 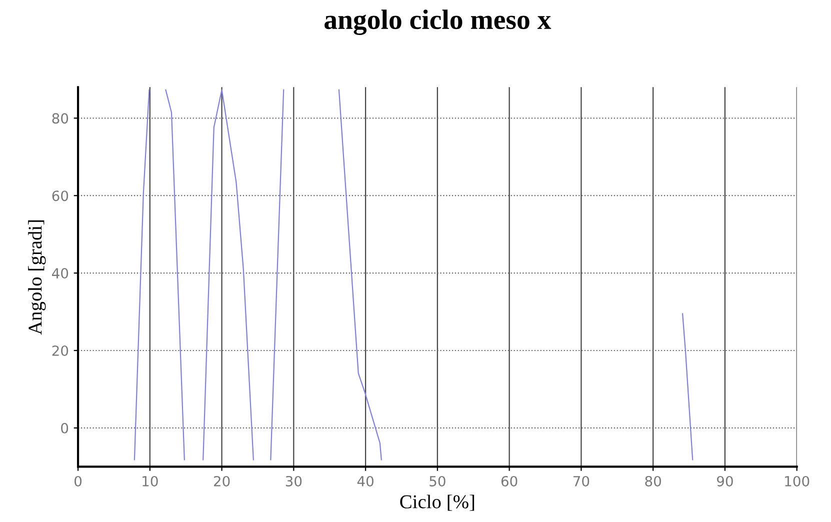 What do you see at coordinates (222, 481) in the screenshot?
I see `x-tick-label: 20` at bounding box center [222, 481].